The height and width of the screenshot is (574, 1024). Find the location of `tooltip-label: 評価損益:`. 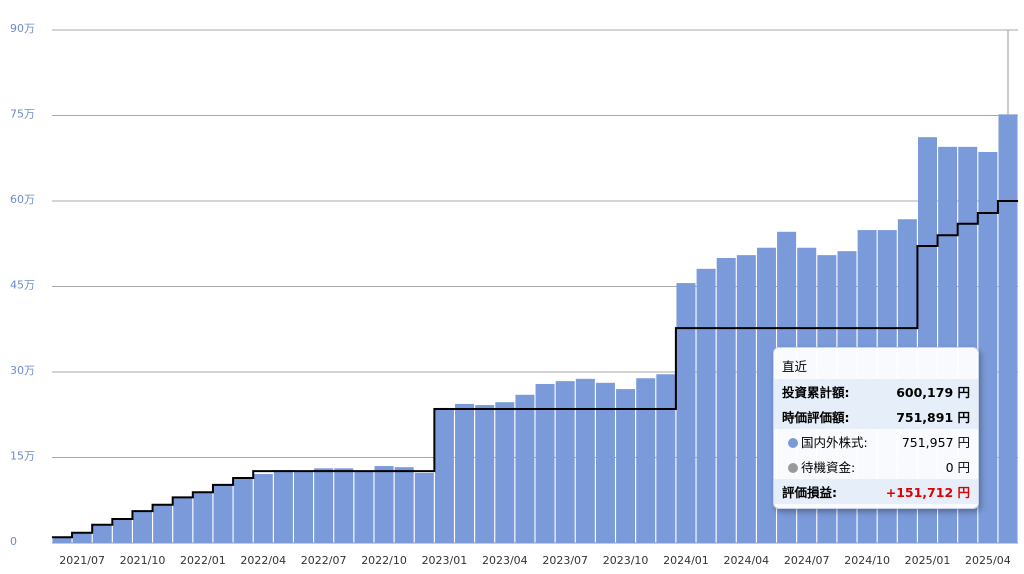

tooltip-label: 評価損益: is located at coordinates (809, 492).